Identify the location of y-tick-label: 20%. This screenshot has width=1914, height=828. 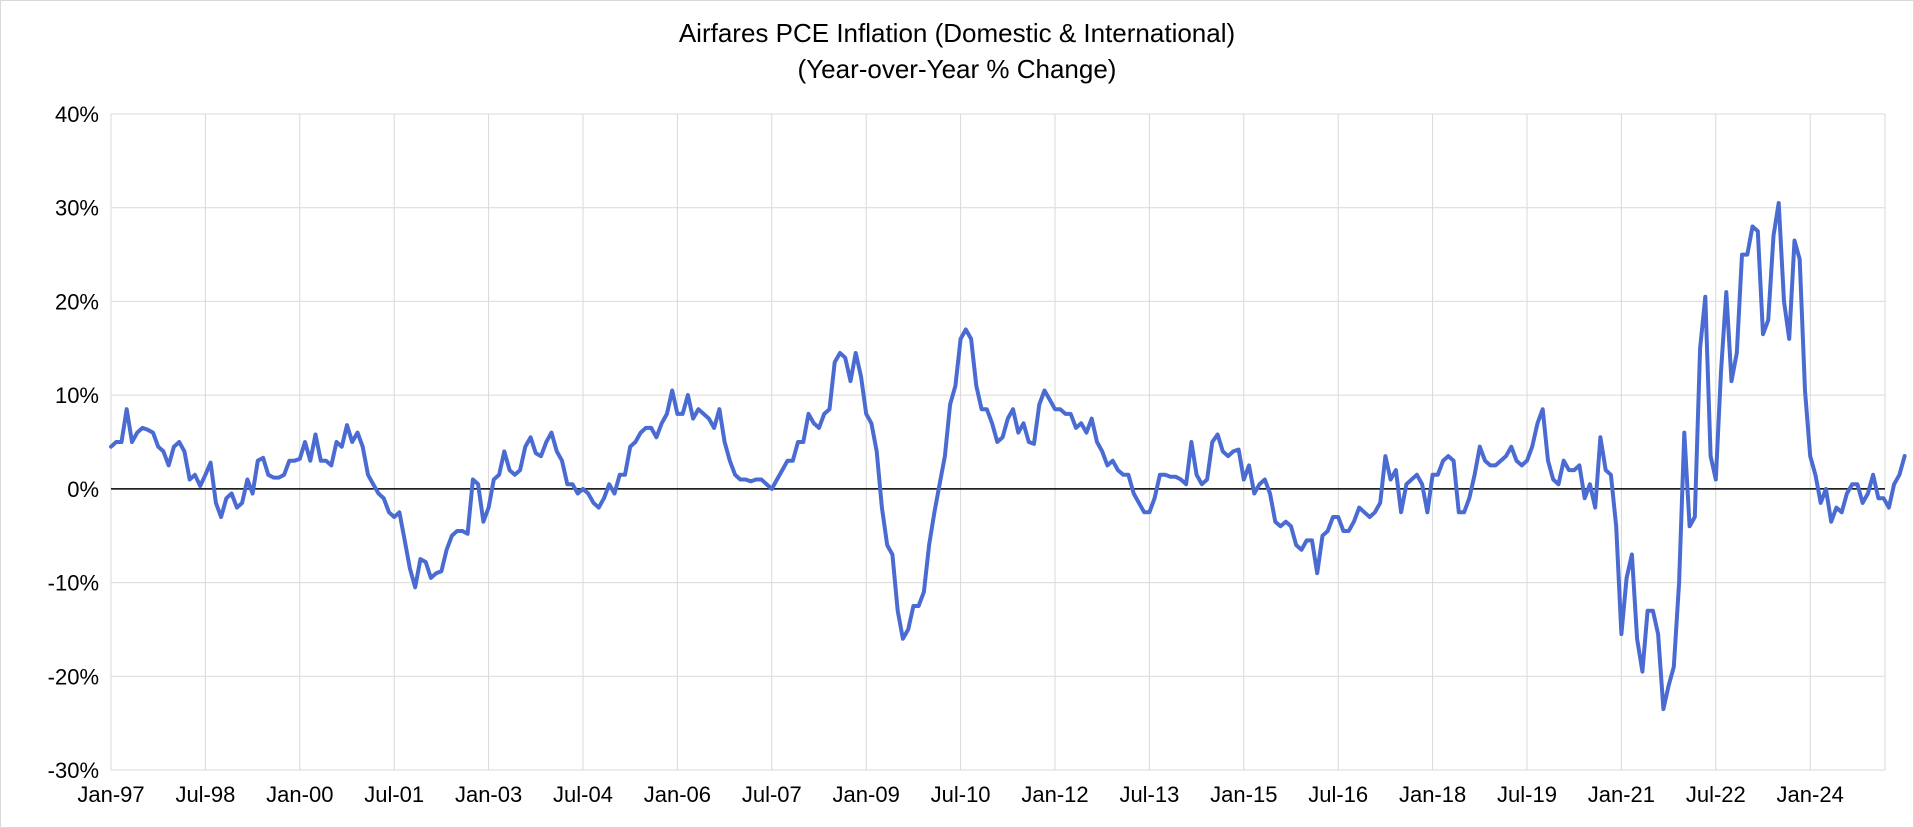
(77, 301).